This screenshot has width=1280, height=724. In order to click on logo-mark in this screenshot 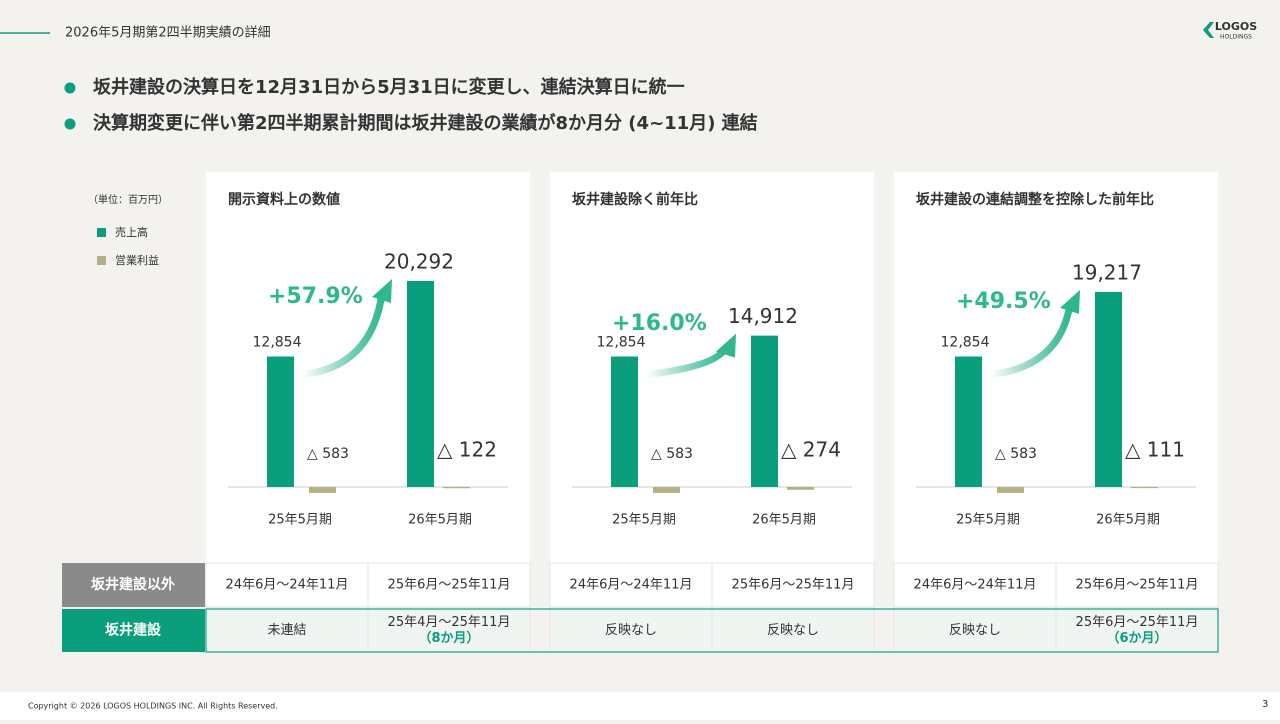, I will do `click(1208, 30)`.